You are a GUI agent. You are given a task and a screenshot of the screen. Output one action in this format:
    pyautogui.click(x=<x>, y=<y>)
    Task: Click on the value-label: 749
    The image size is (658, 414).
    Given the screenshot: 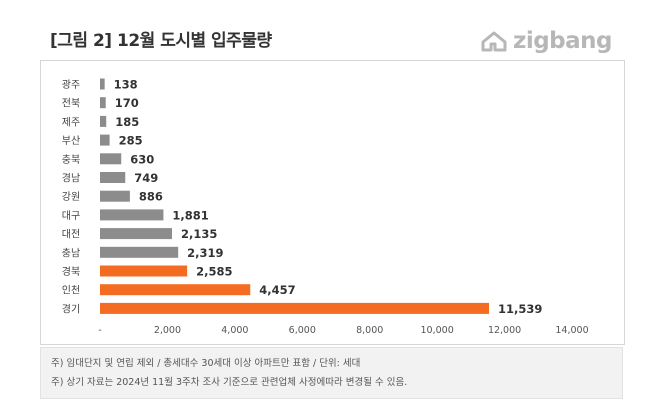 What is the action you would take?
    pyautogui.click(x=146, y=178)
    